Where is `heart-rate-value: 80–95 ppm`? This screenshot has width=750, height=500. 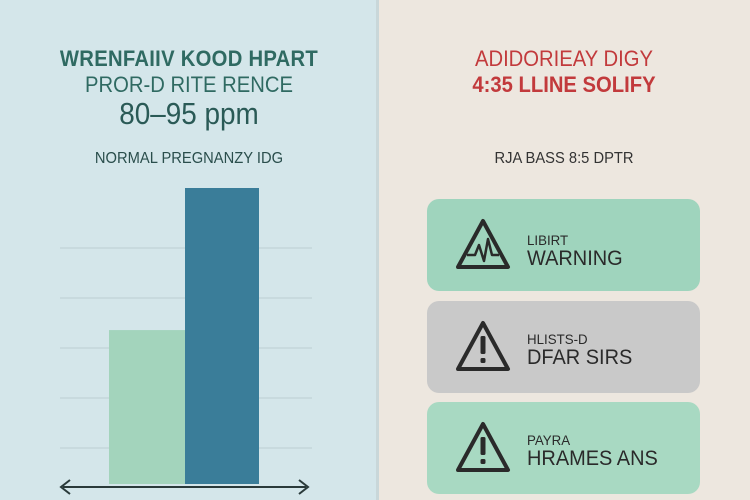 heart-rate-value: 80–95 ppm is located at coordinates (189, 113).